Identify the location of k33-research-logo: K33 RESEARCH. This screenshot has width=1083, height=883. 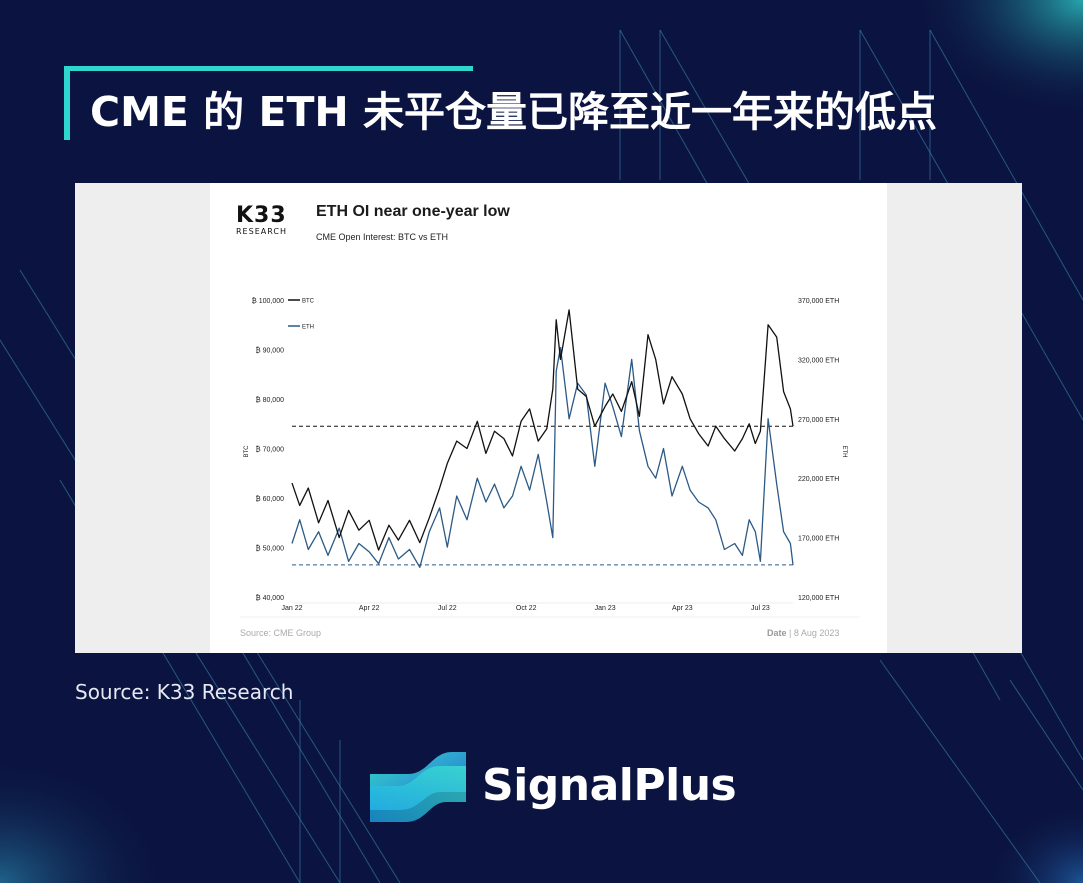
(261, 220).